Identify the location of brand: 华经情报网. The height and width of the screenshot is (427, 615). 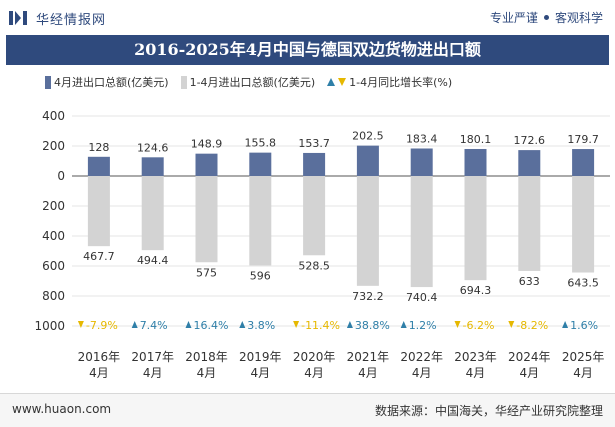
(57, 18).